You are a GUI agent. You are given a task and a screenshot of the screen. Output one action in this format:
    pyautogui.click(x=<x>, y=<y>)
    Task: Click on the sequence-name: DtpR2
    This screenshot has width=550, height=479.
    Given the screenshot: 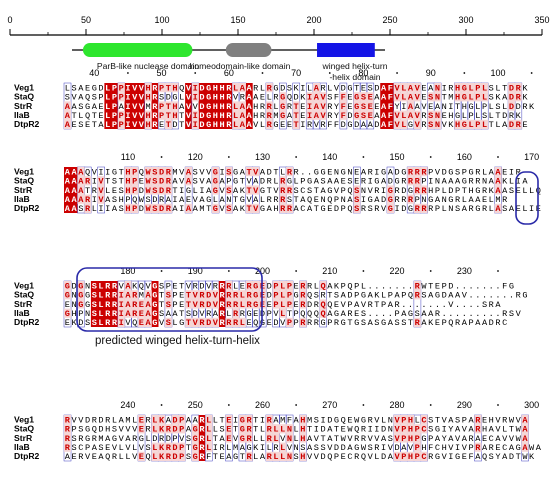 What is the action you would take?
    pyautogui.click(x=27, y=322)
    